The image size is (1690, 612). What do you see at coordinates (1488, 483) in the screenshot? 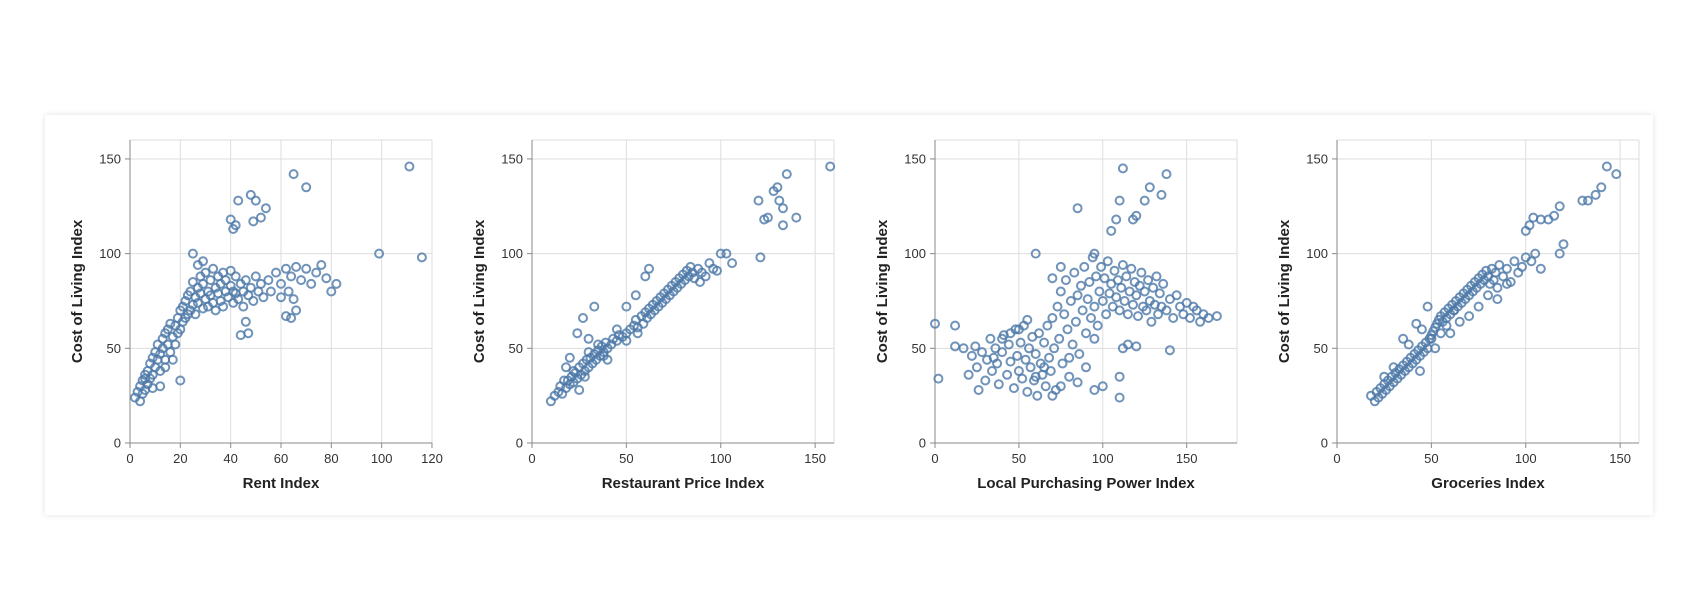
I see `x-axis-title: Groceries Index` at bounding box center [1488, 483].